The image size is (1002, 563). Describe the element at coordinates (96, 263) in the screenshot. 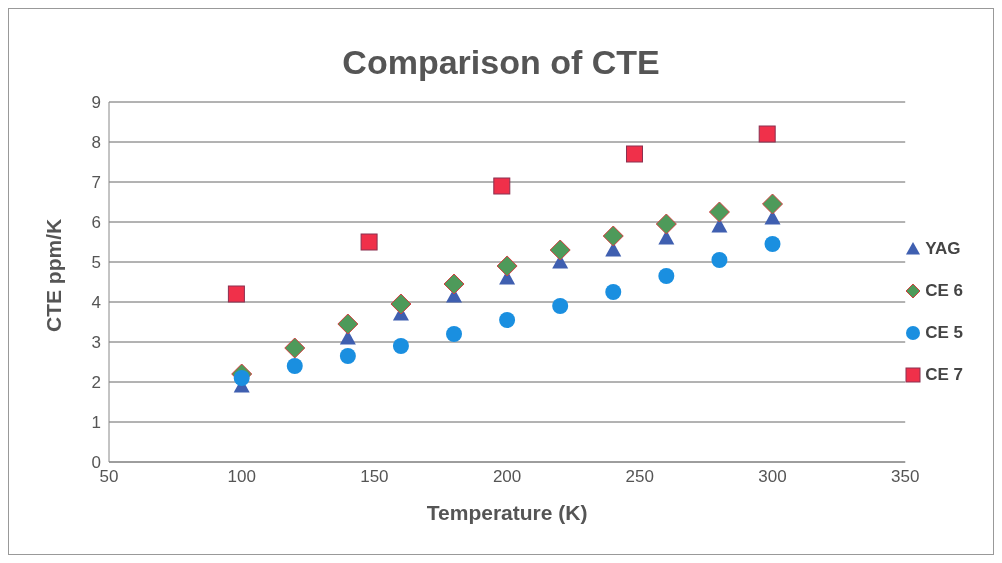

I see `y-tick-label: 5` at that location.